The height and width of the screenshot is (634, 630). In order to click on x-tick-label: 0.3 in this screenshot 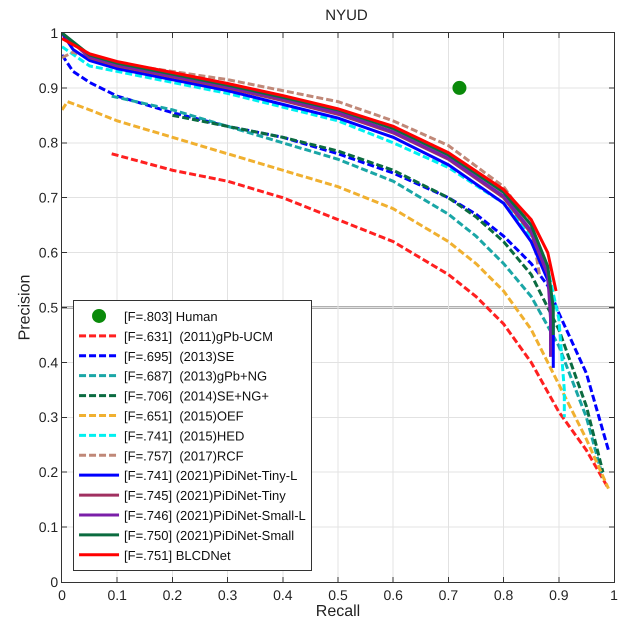, I will do `click(228, 594)`.